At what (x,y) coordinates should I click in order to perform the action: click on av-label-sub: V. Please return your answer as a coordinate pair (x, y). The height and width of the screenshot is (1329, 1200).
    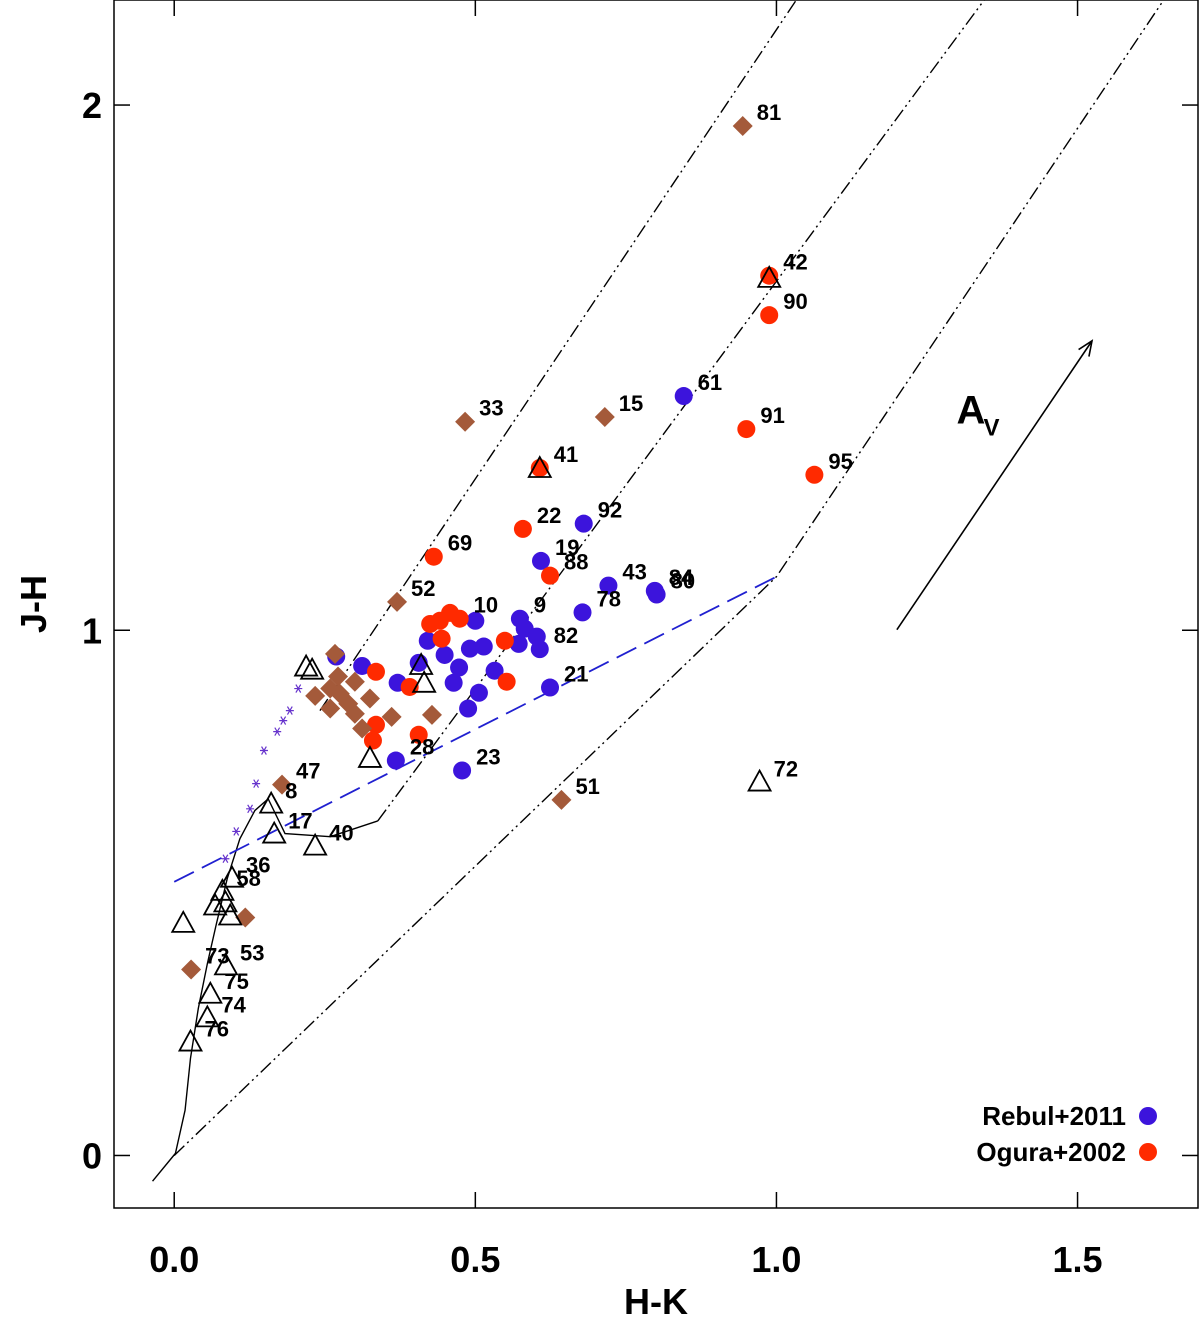
    Looking at the image, I should click on (991, 427).